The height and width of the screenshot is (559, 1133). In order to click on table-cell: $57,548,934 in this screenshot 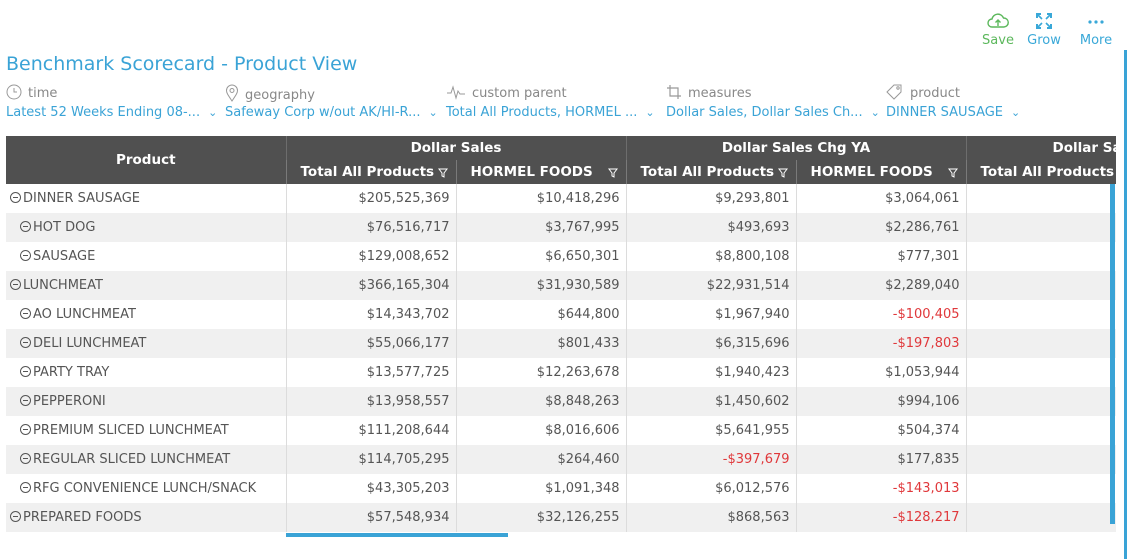, I will do `click(370, 517)`.